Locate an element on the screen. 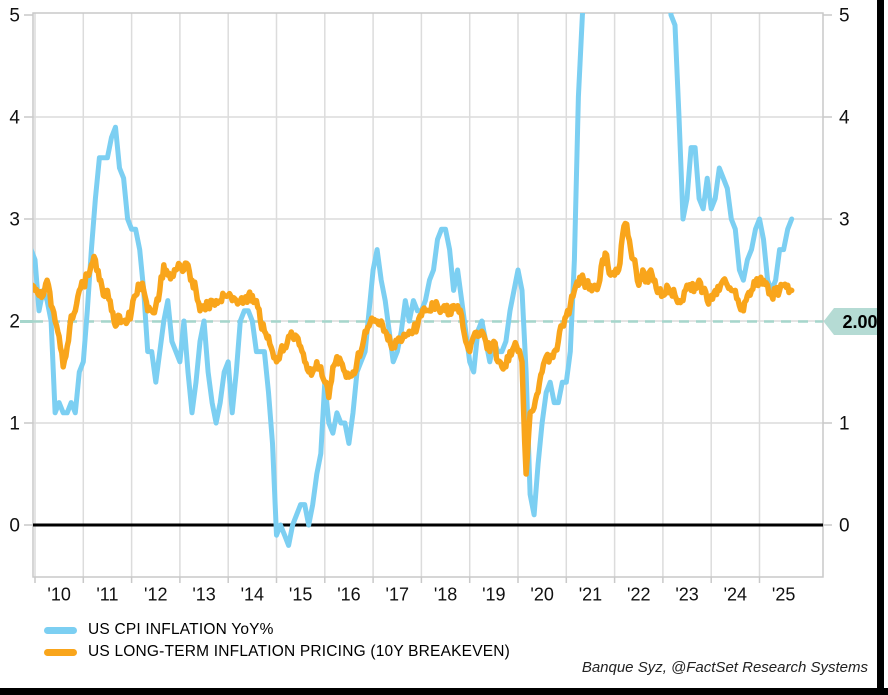 The height and width of the screenshot is (695, 888). svg-text: '25 is located at coordinates (783, 594).